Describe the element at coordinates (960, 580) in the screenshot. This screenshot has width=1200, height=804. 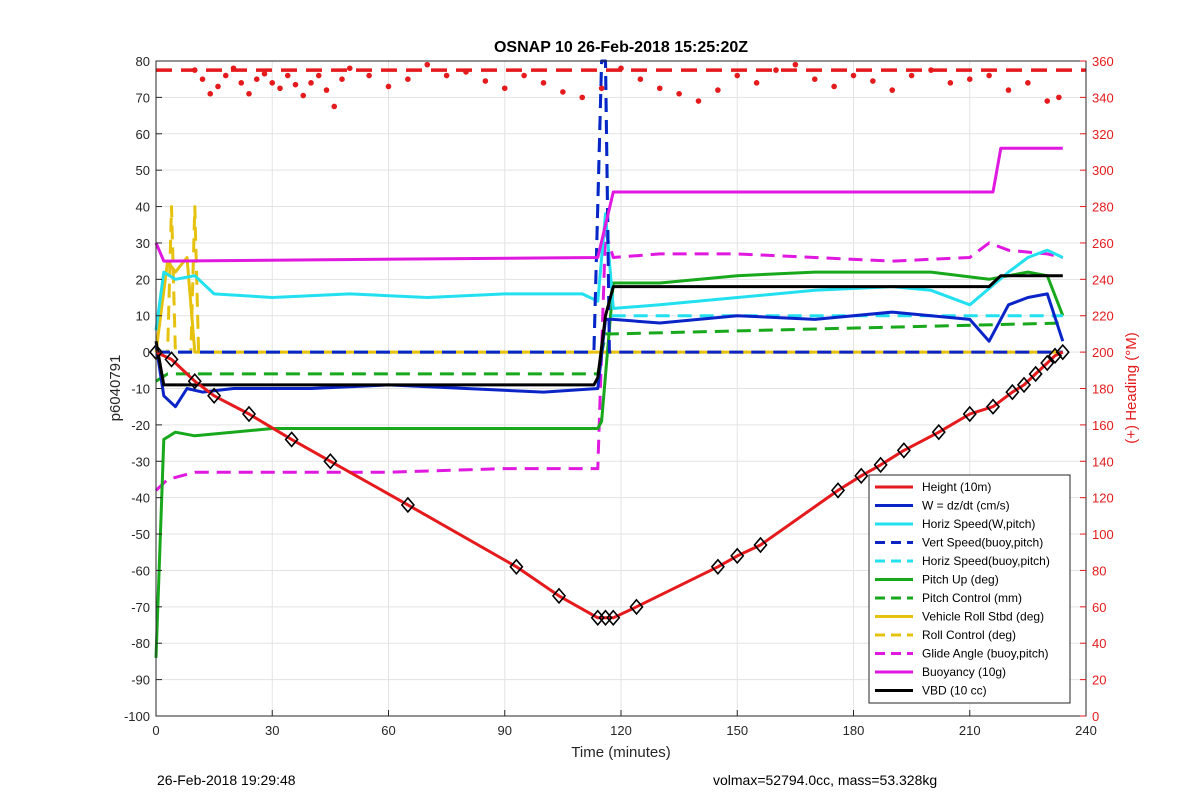
I see `legend-label: Pitch Up (deg)` at that location.